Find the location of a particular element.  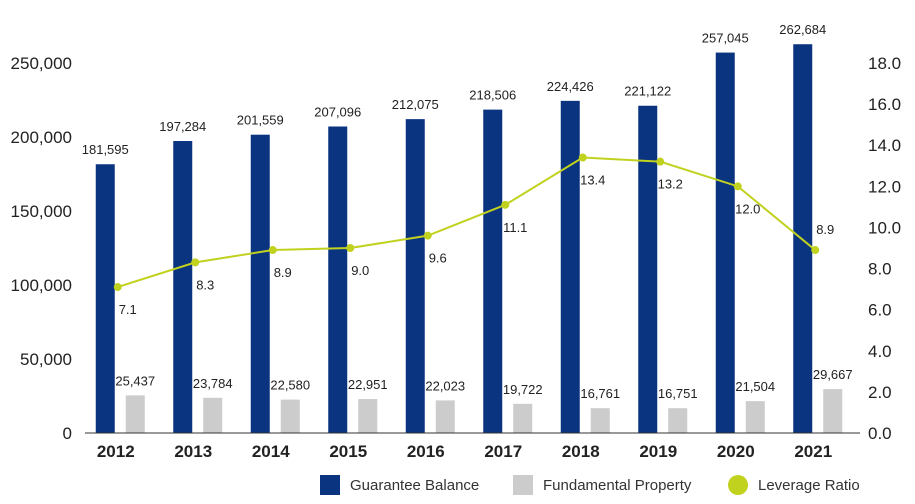

left-y-tick-label: 50,000 is located at coordinates (46, 359).